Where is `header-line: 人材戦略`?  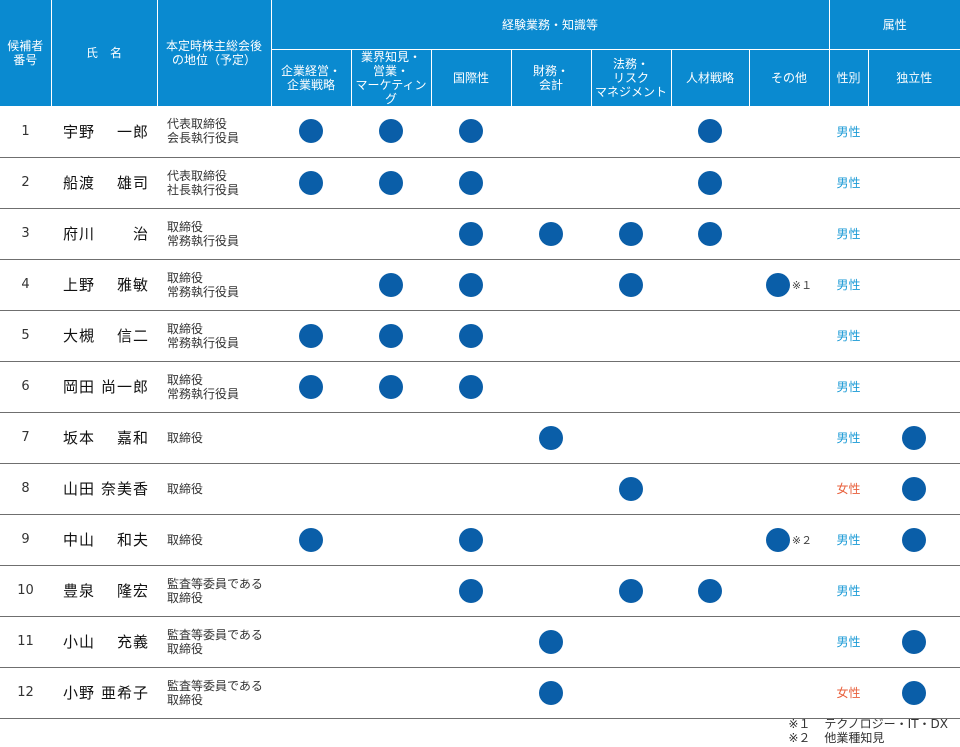 header-line: 人材戦略 is located at coordinates (709, 78).